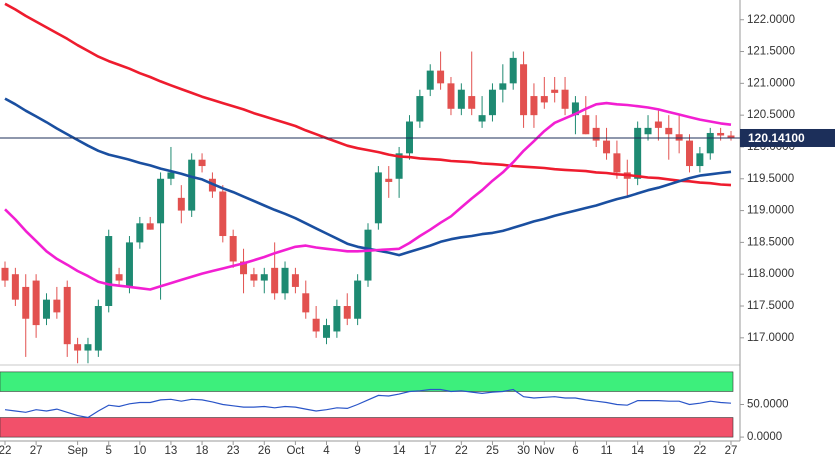  Describe the element at coordinates (768, 405) in the screenshot. I see `y-tick-label: 50.0000` at that location.